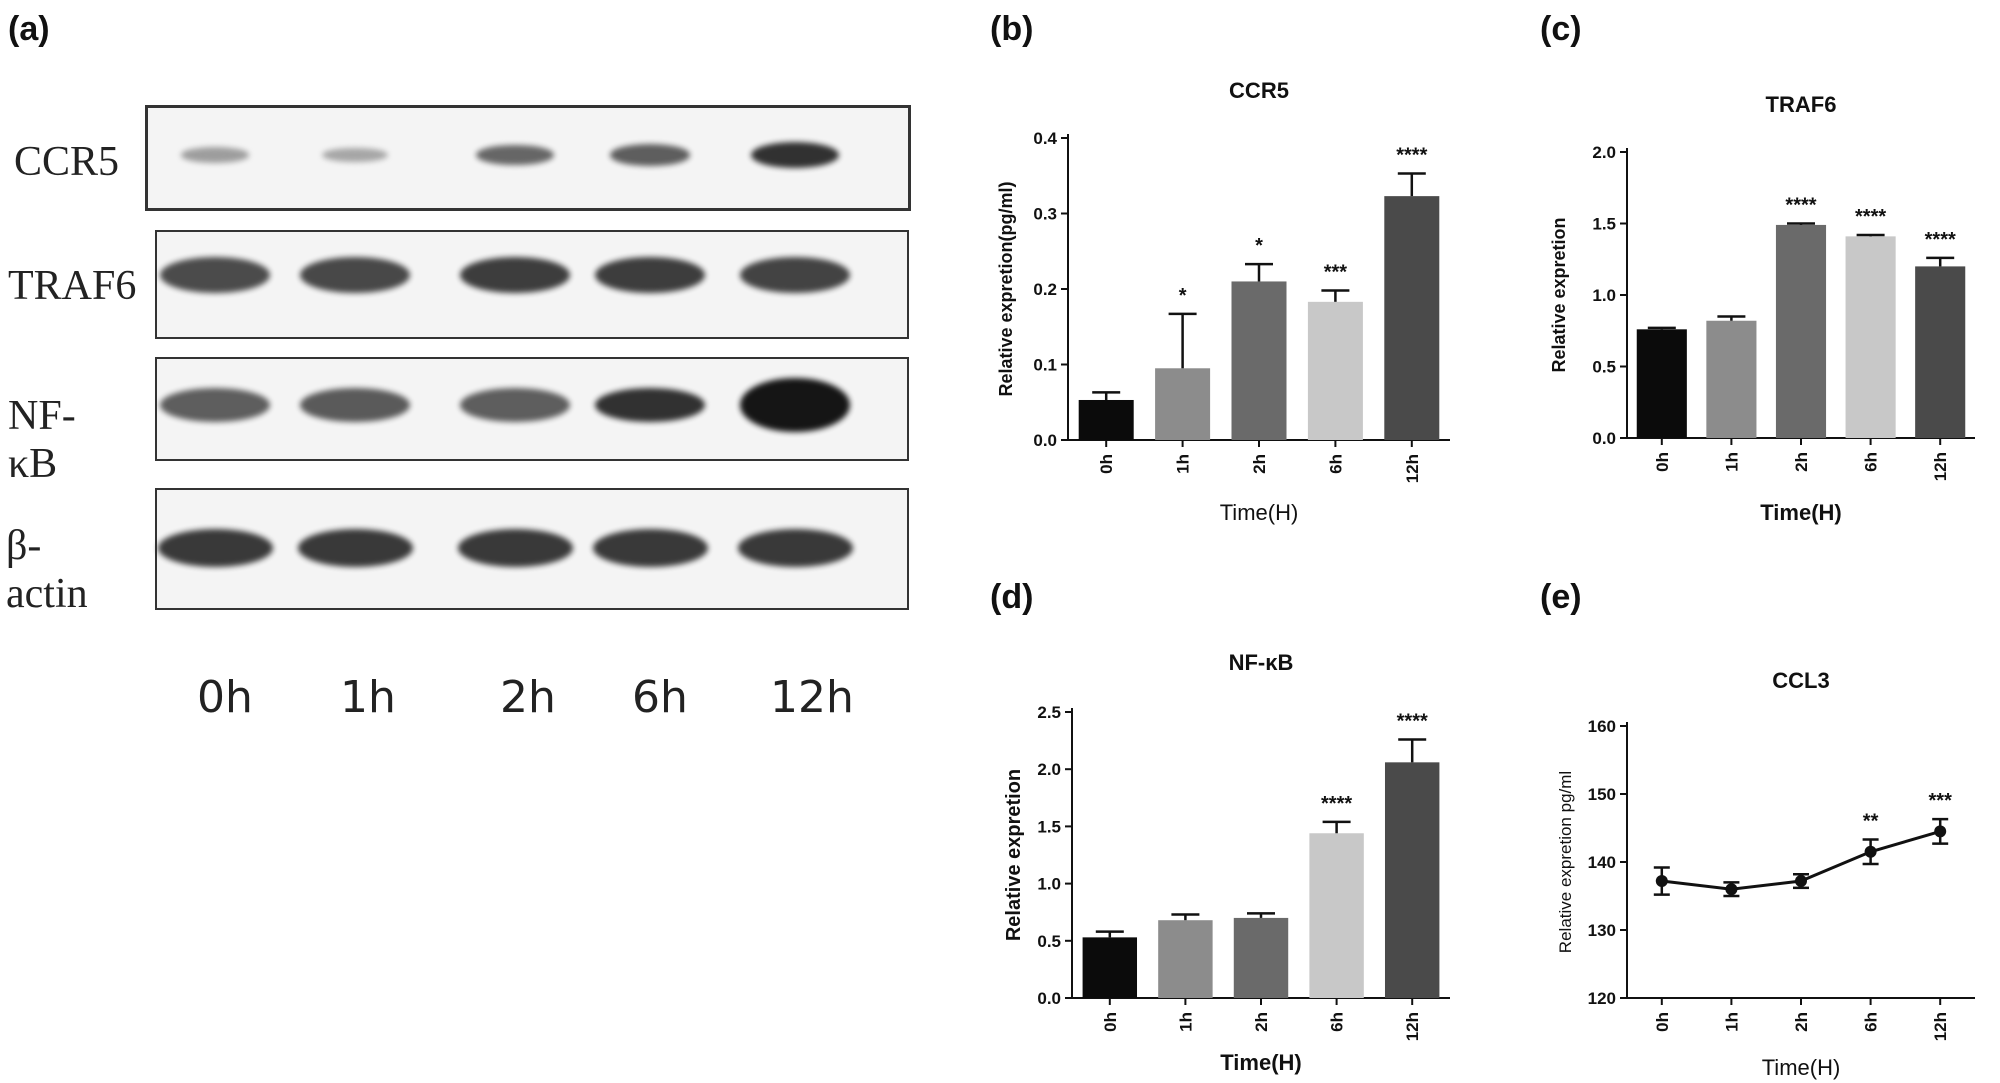 This screenshot has height=1083, width=2000. What do you see at coordinates (1801, 104) in the screenshot?
I see `chart-title: TRAF6` at bounding box center [1801, 104].